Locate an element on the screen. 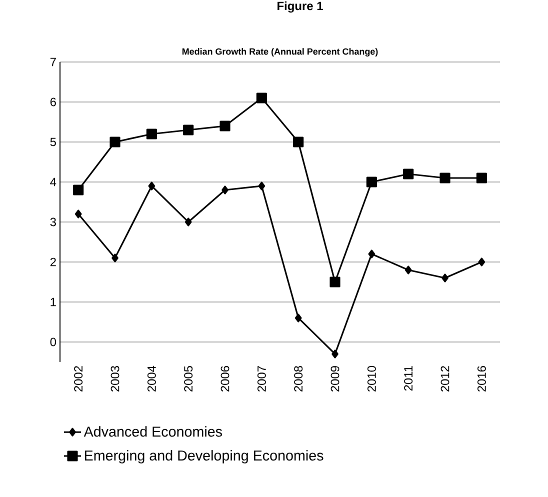  x-tick-label: 2005 is located at coordinates (188, 379).